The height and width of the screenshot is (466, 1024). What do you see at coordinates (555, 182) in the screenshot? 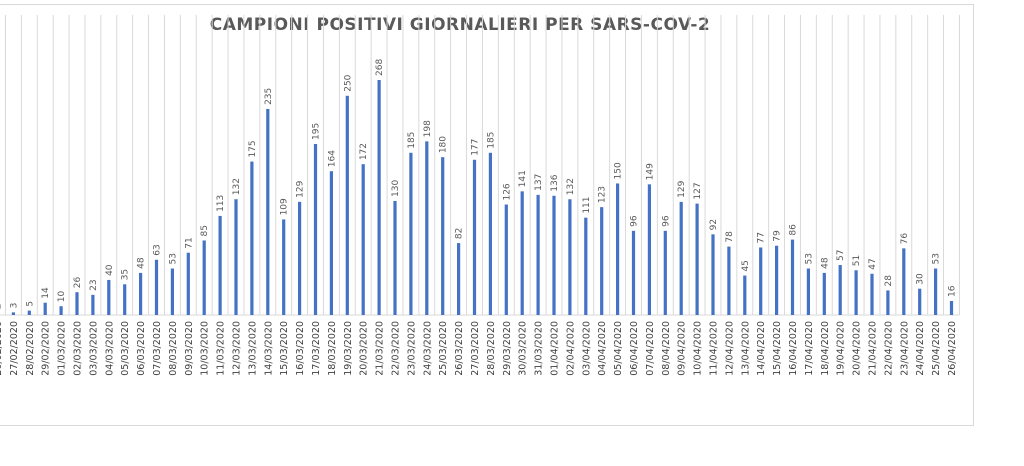
I see `data-label: 136` at bounding box center [555, 182].